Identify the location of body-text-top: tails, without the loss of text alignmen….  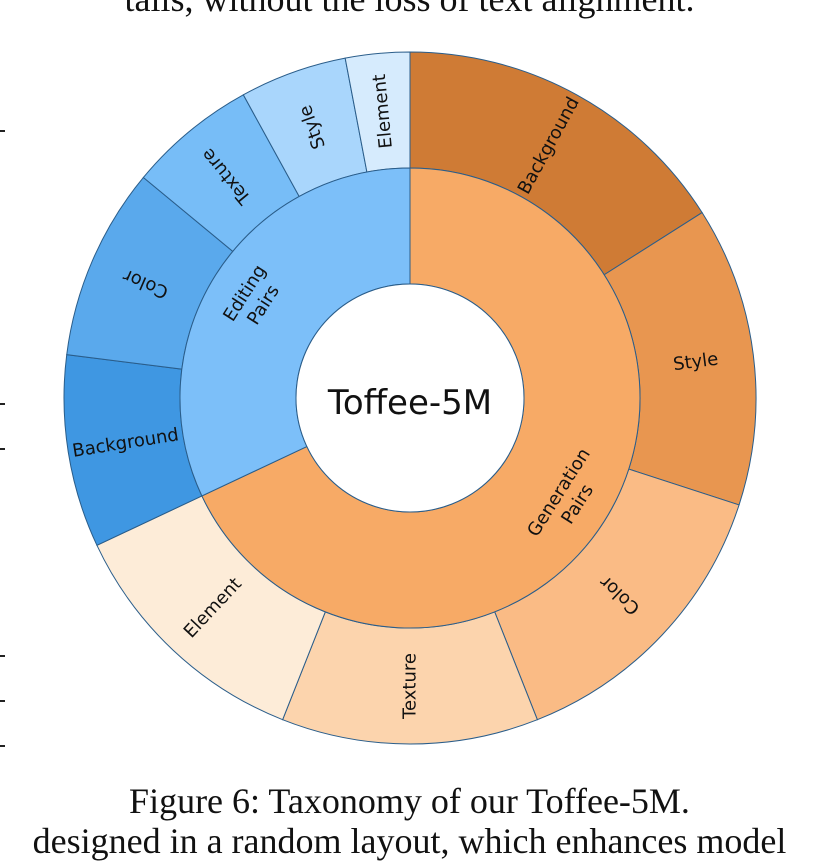
(409, 10).